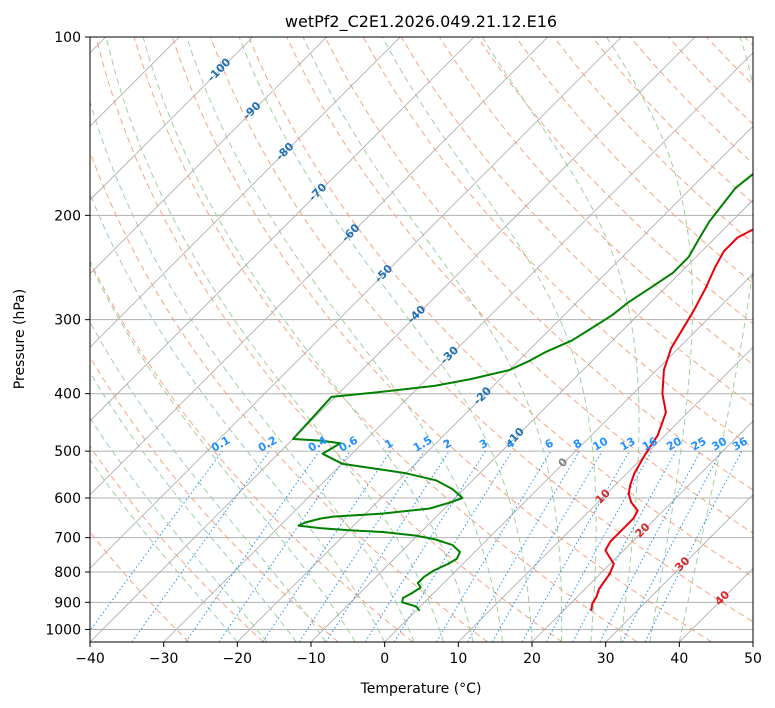 This screenshot has width=775, height=708. I want to click on x-tick-label: −20, so click(238, 659).